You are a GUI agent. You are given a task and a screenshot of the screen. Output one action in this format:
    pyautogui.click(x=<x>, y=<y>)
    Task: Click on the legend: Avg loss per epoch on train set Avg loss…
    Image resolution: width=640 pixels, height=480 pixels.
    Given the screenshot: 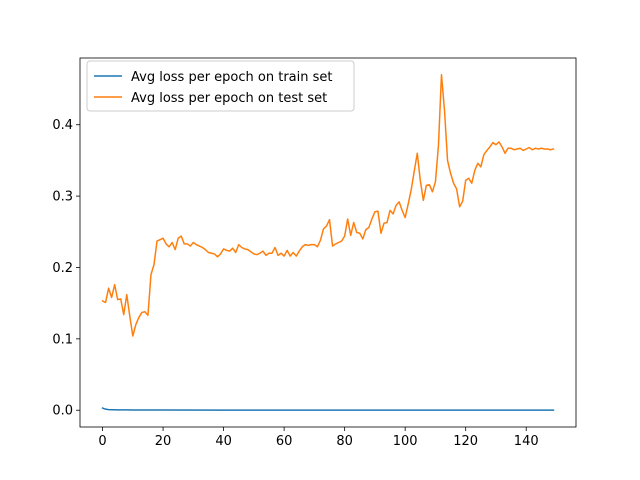 What is the action you would take?
    pyautogui.click(x=220, y=86)
    